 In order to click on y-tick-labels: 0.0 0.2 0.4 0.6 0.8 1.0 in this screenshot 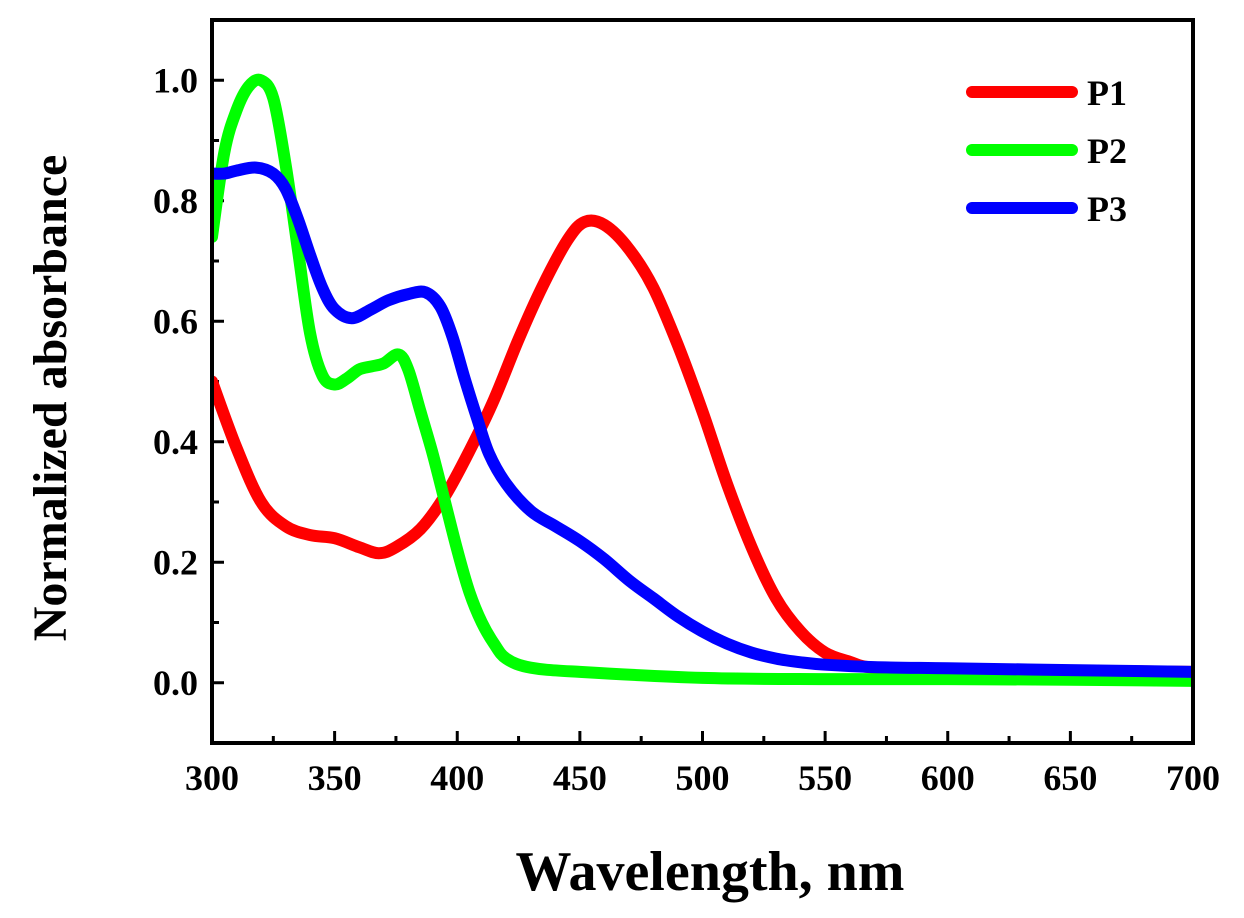, I will do `click(175, 381)`.